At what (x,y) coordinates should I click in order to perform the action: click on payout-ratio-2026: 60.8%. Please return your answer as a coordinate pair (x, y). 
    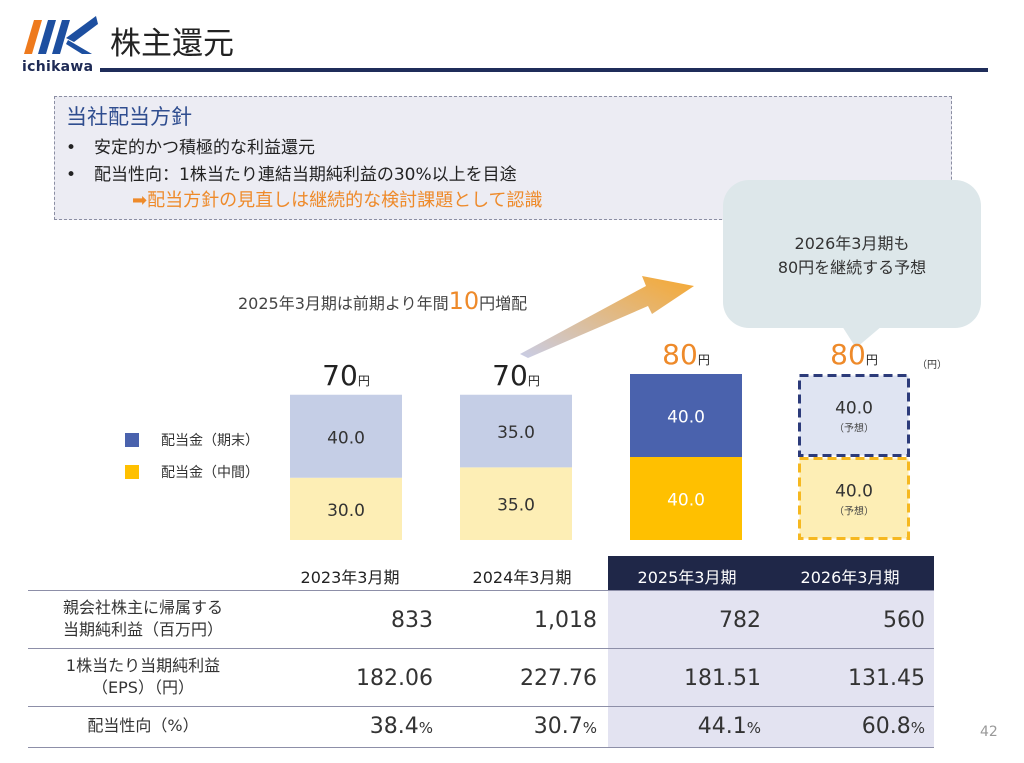
    Looking at the image, I should click on (850, 726).